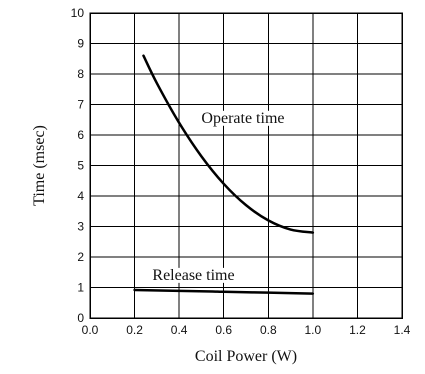  I want to click on x-tick-label: 0.8, so click(268, 330).